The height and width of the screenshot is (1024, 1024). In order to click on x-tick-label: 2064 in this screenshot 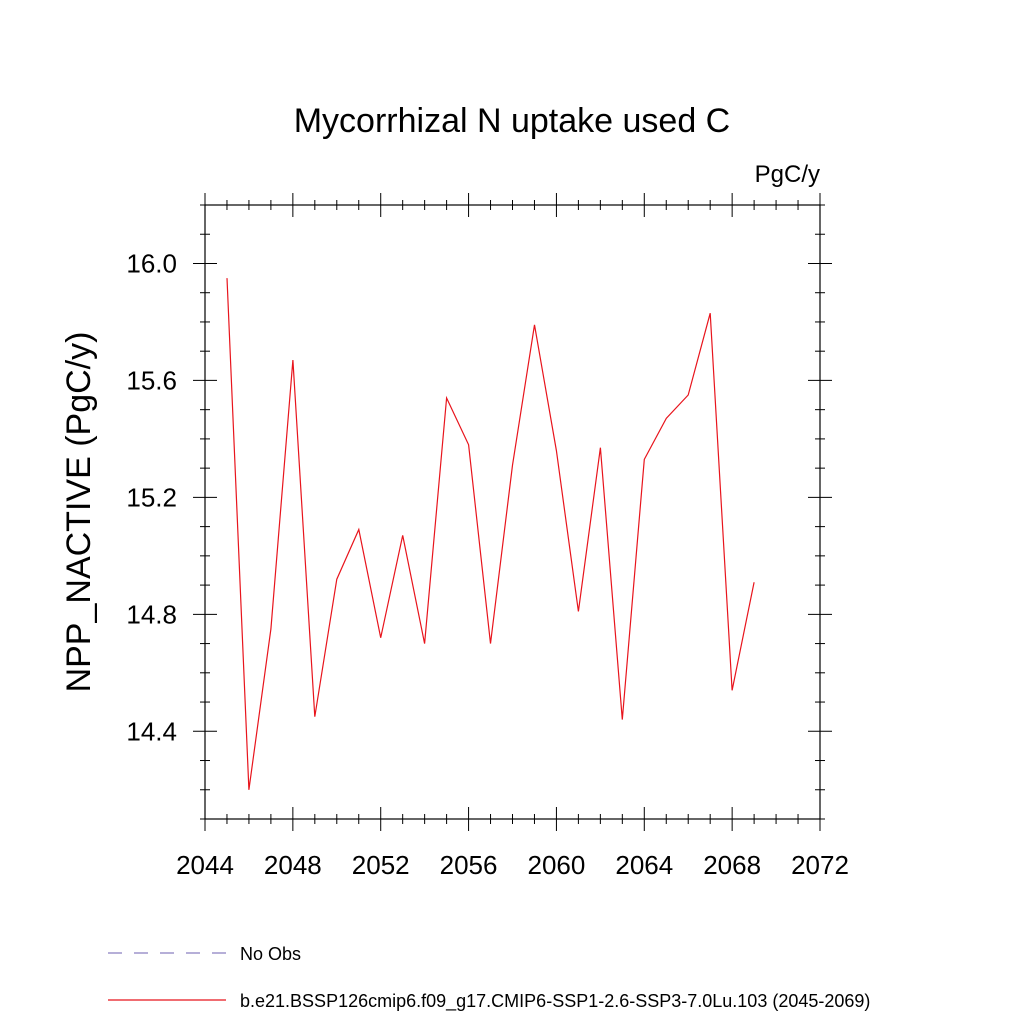, I will do `click(644, 865)`.